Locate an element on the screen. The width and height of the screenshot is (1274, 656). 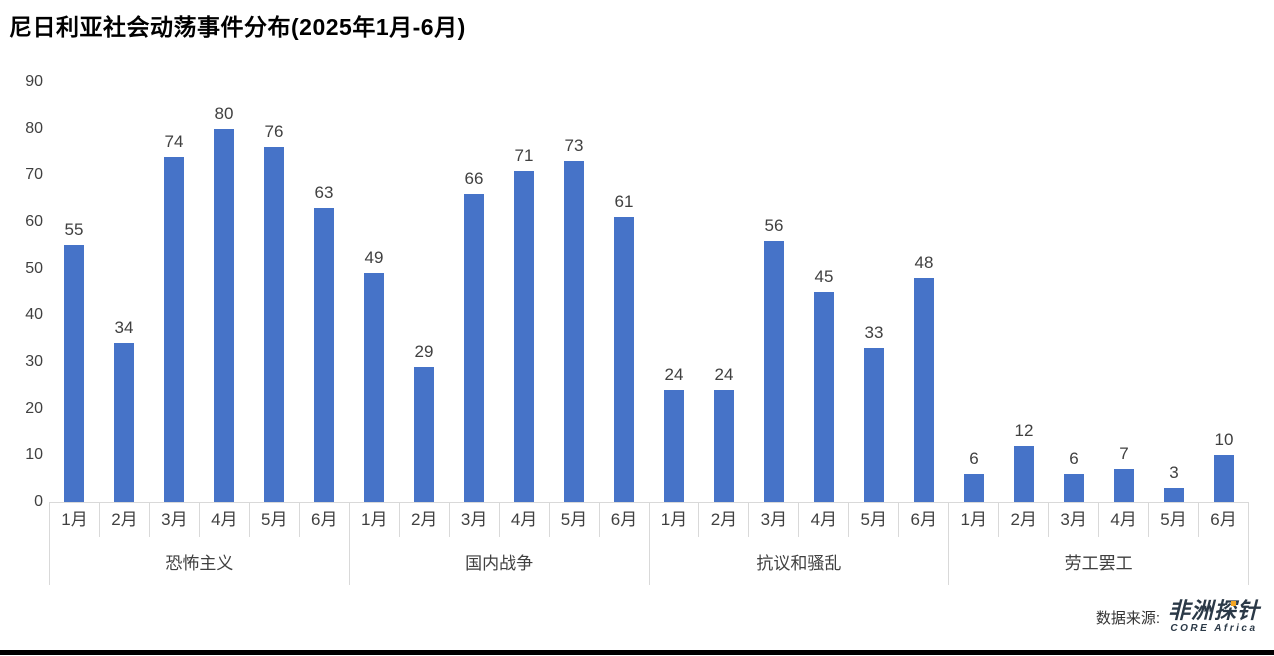
month-label: 6月 is located at coordinates (923, 519).